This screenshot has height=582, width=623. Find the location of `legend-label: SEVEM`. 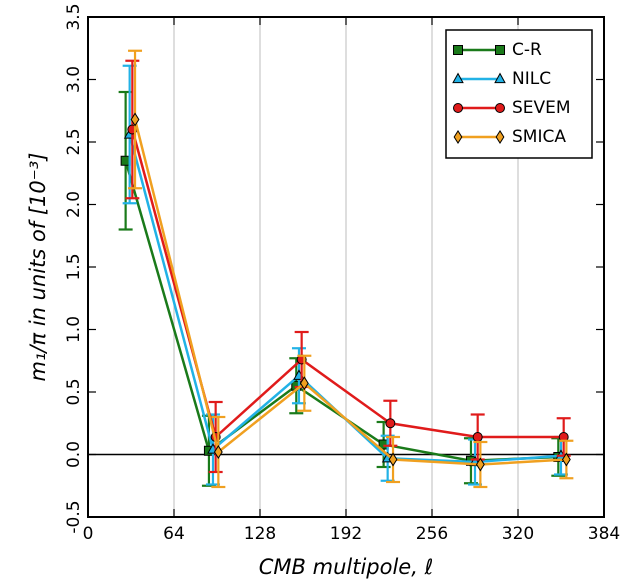

legend-label: SEVEM is located at coordinates (541, 108).